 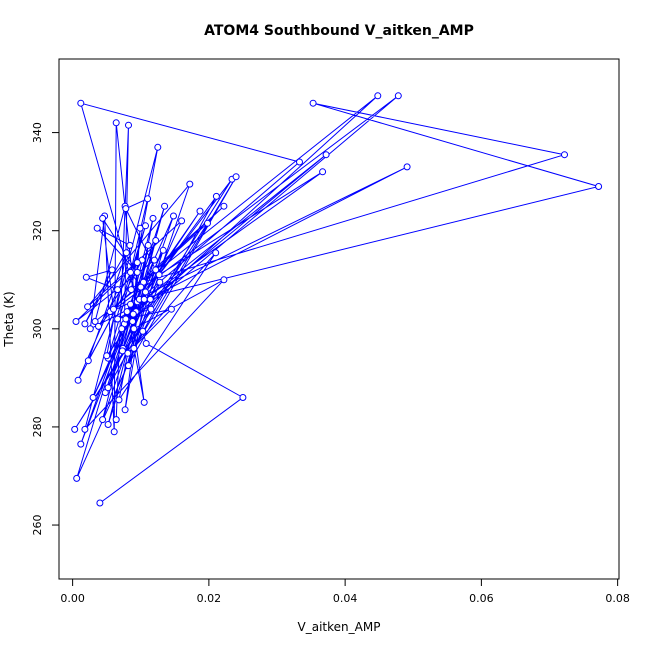 What do you see at coordinates (37, 328) in the screenshot?
I see `y-tick-label: 300` at bounding box center [37, 328].